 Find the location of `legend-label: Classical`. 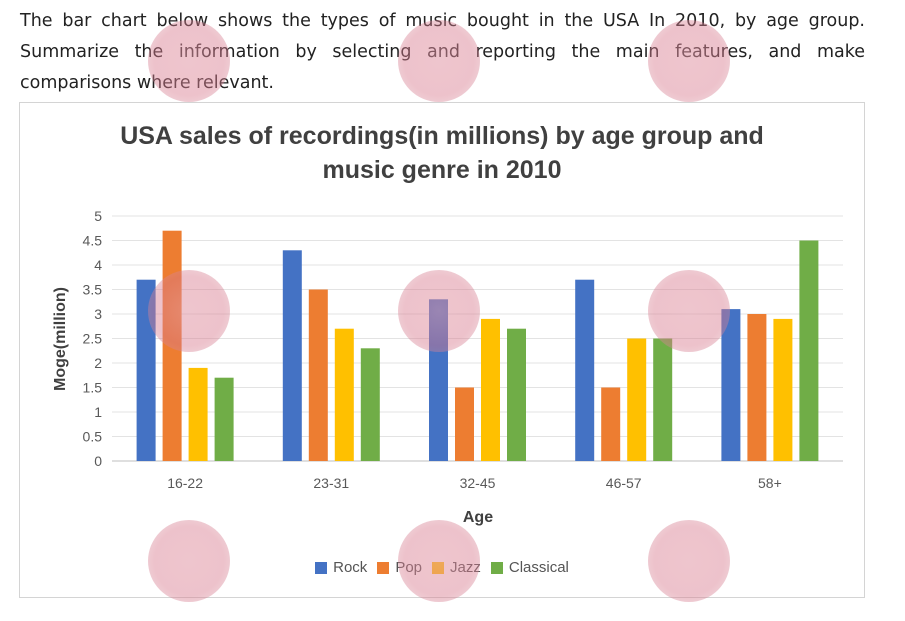

legend-label: Classical is located at coordinates (538, 567).